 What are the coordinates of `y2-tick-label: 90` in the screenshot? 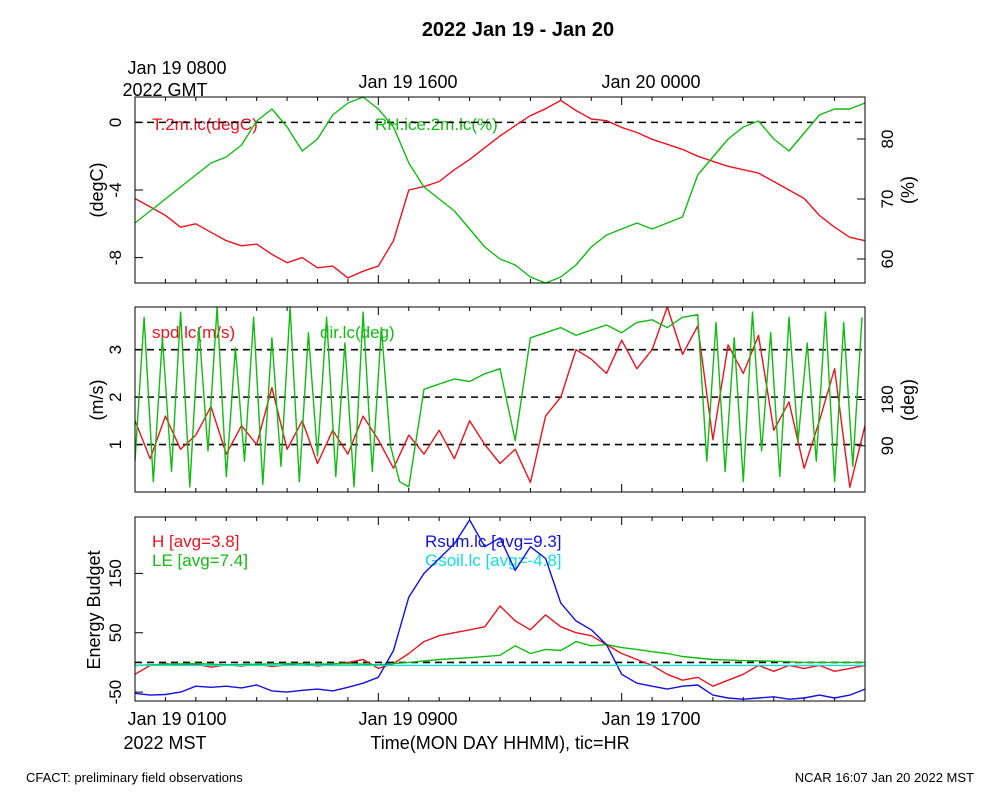 It's located at (887, 445).